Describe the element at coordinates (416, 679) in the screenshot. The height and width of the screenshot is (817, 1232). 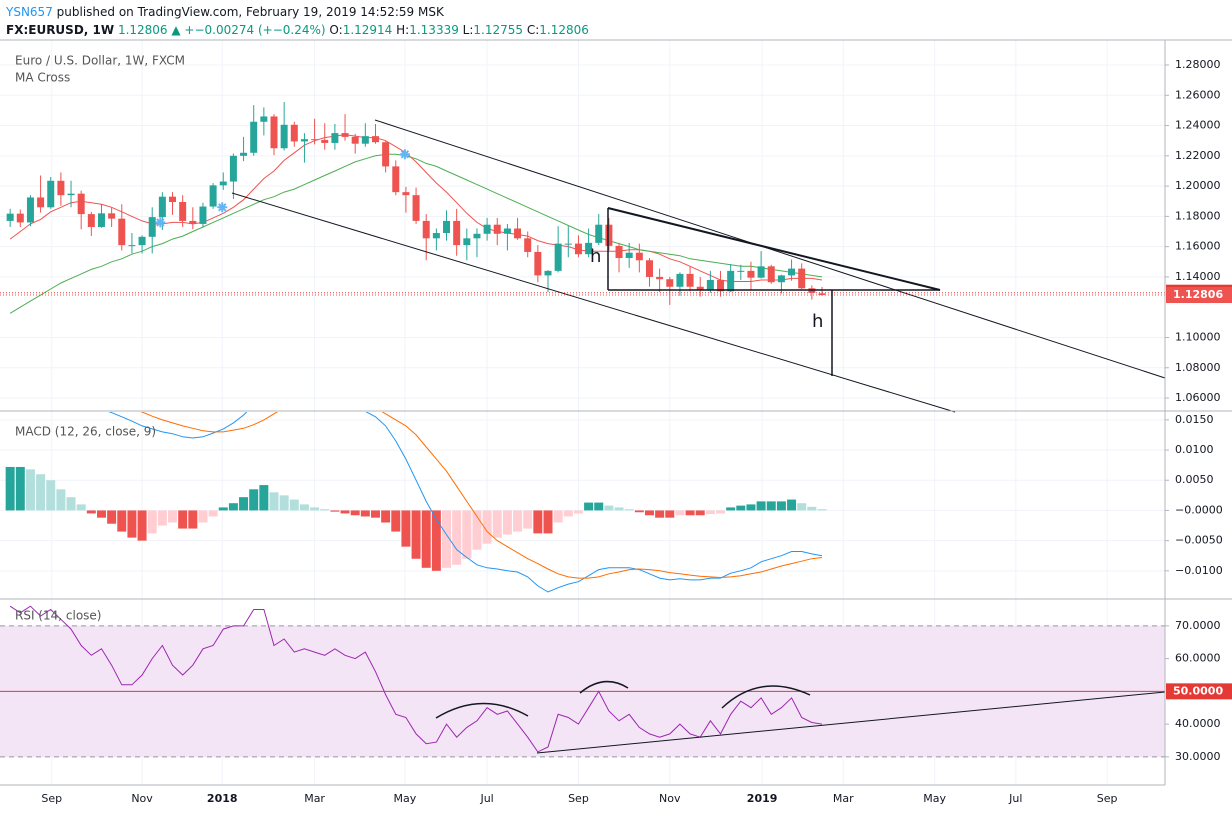
I see `rsi-line` at that location.